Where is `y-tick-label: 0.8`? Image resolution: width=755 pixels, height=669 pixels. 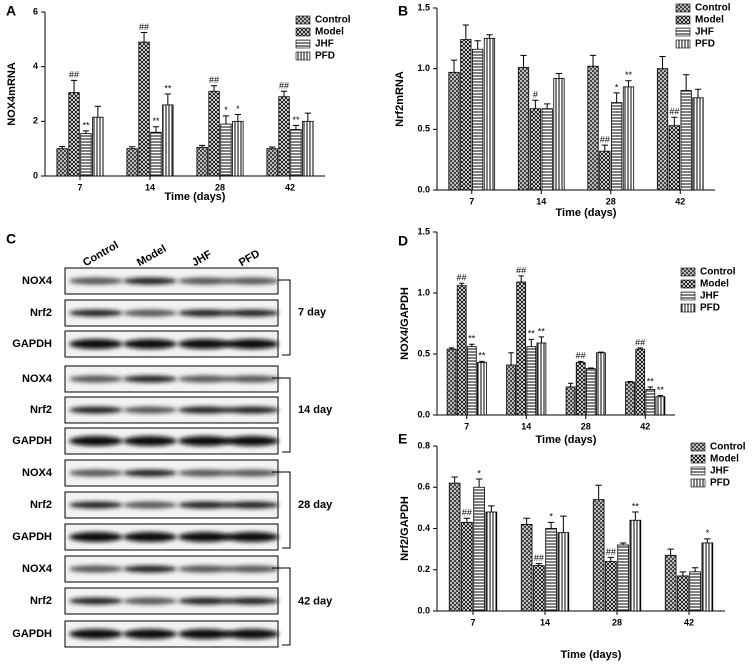 y-tick-label: 0.8 is located at coordinates (423, 445).